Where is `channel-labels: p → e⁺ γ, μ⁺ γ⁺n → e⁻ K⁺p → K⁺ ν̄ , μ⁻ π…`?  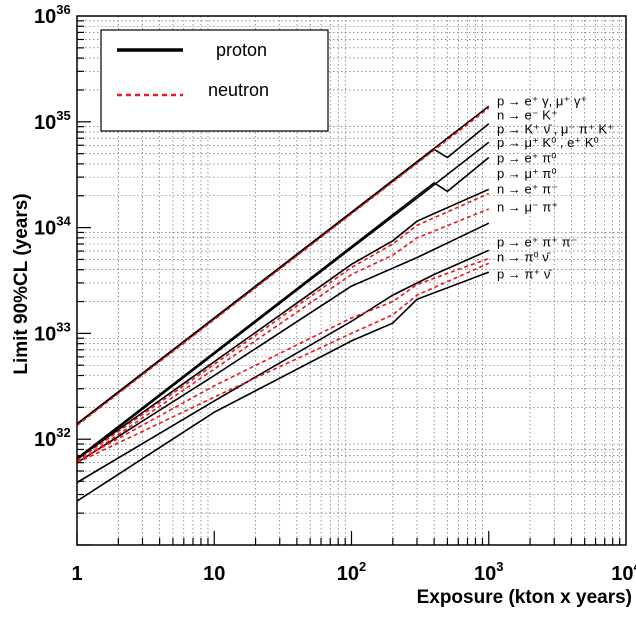
channel-labels: p → e⁺ γ, μ⁺ γ⁺n → e⁻ K⁺p → K⁺ ν̄ , μ⁻ π… is located at coordinates (555, 188).